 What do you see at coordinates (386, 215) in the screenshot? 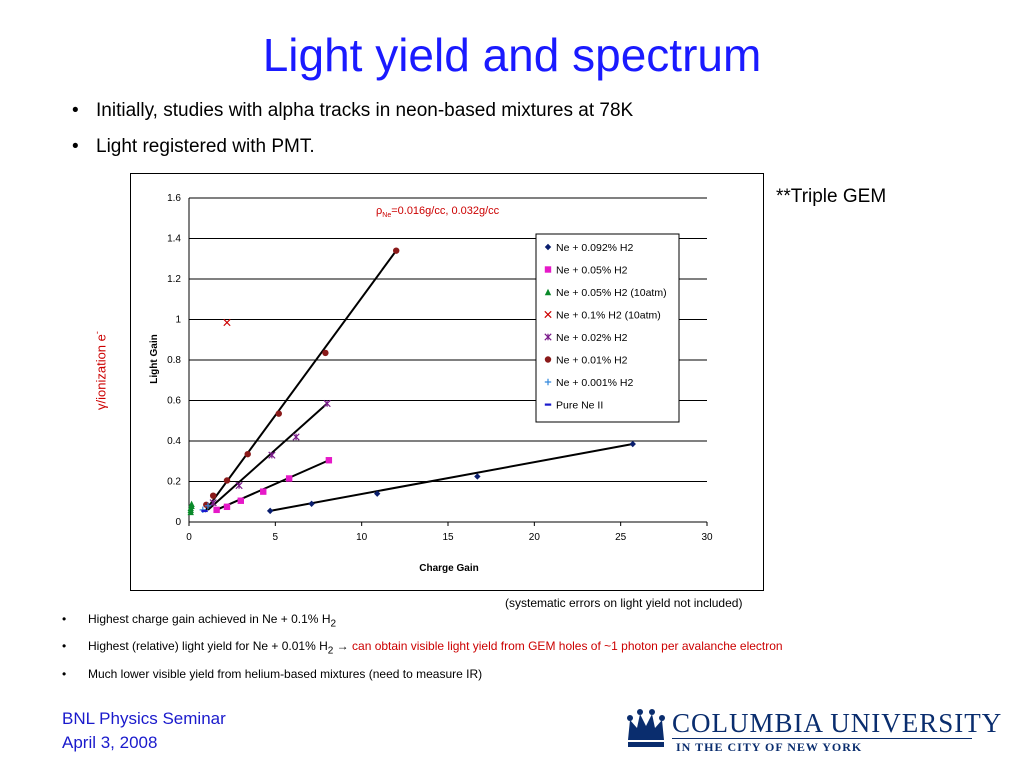
I see `density-sub: Ne` at bounding box center [386, 215].